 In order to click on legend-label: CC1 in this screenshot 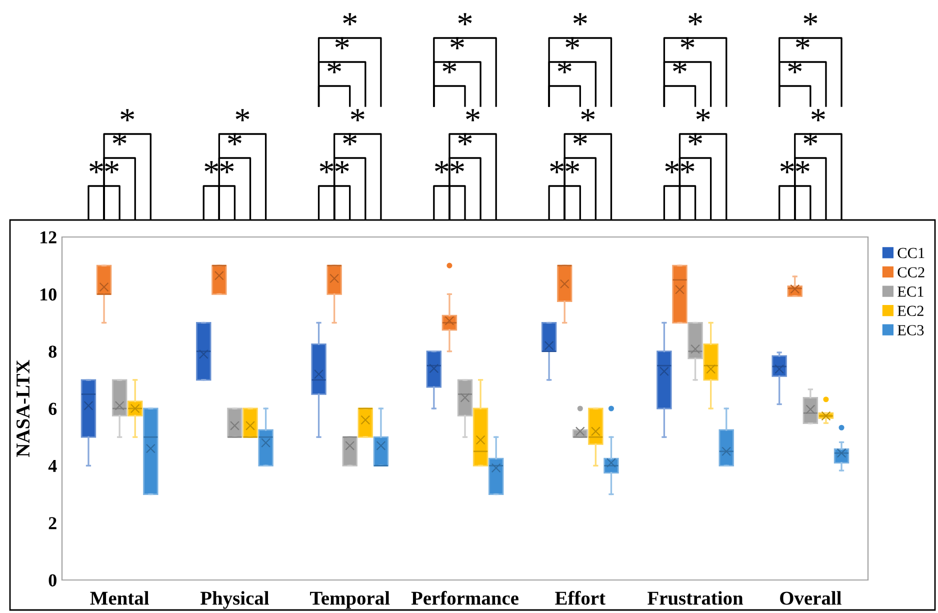, I will do `click(911, 253)`.